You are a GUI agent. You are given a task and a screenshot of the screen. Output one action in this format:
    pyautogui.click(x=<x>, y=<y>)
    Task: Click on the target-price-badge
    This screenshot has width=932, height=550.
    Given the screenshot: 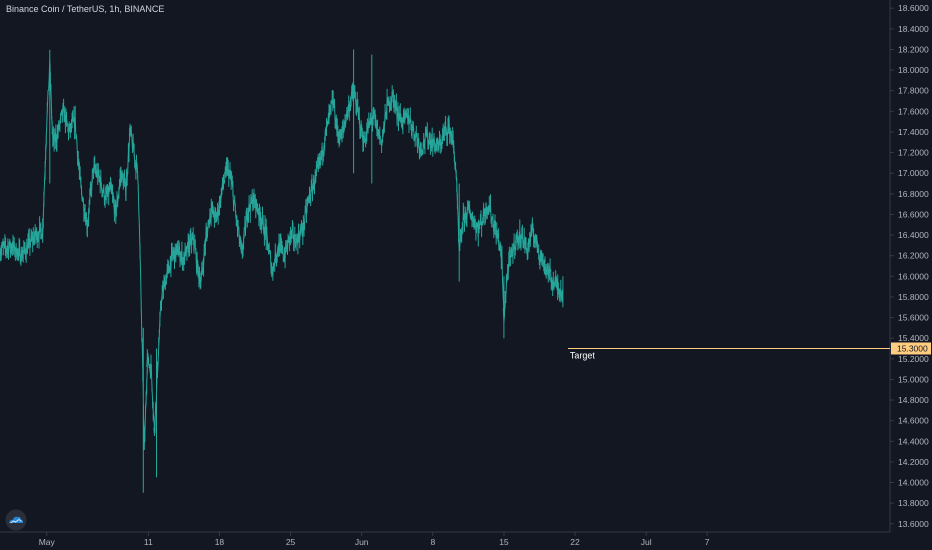 What is the action you would take?
    pyautogui.click(x=911, y=348)
    